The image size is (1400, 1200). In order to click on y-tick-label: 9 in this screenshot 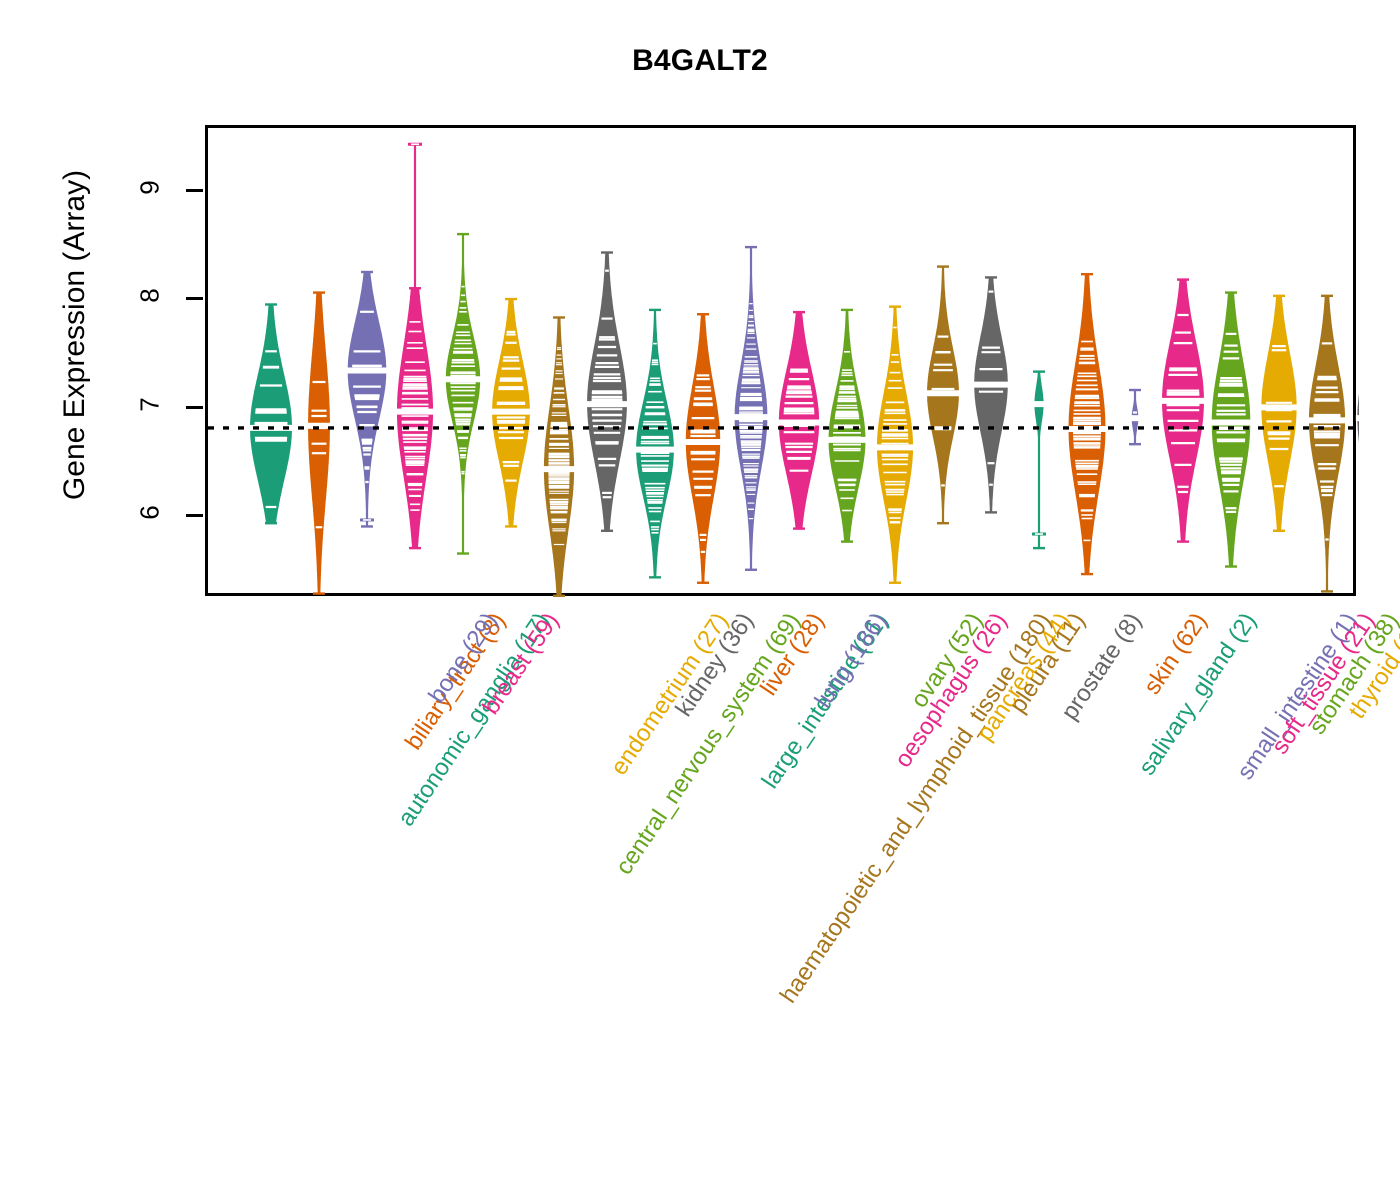, I will do `click(149, 187)`.